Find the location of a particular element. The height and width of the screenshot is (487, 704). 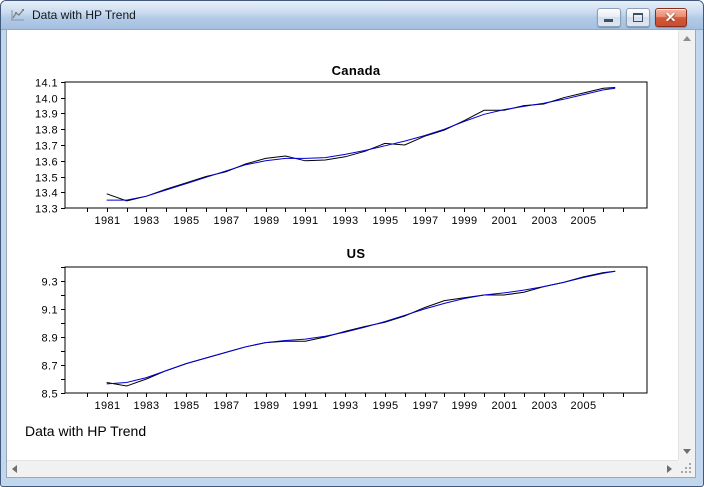

svg-text: 8.5 is located at coordinates (50, 395).